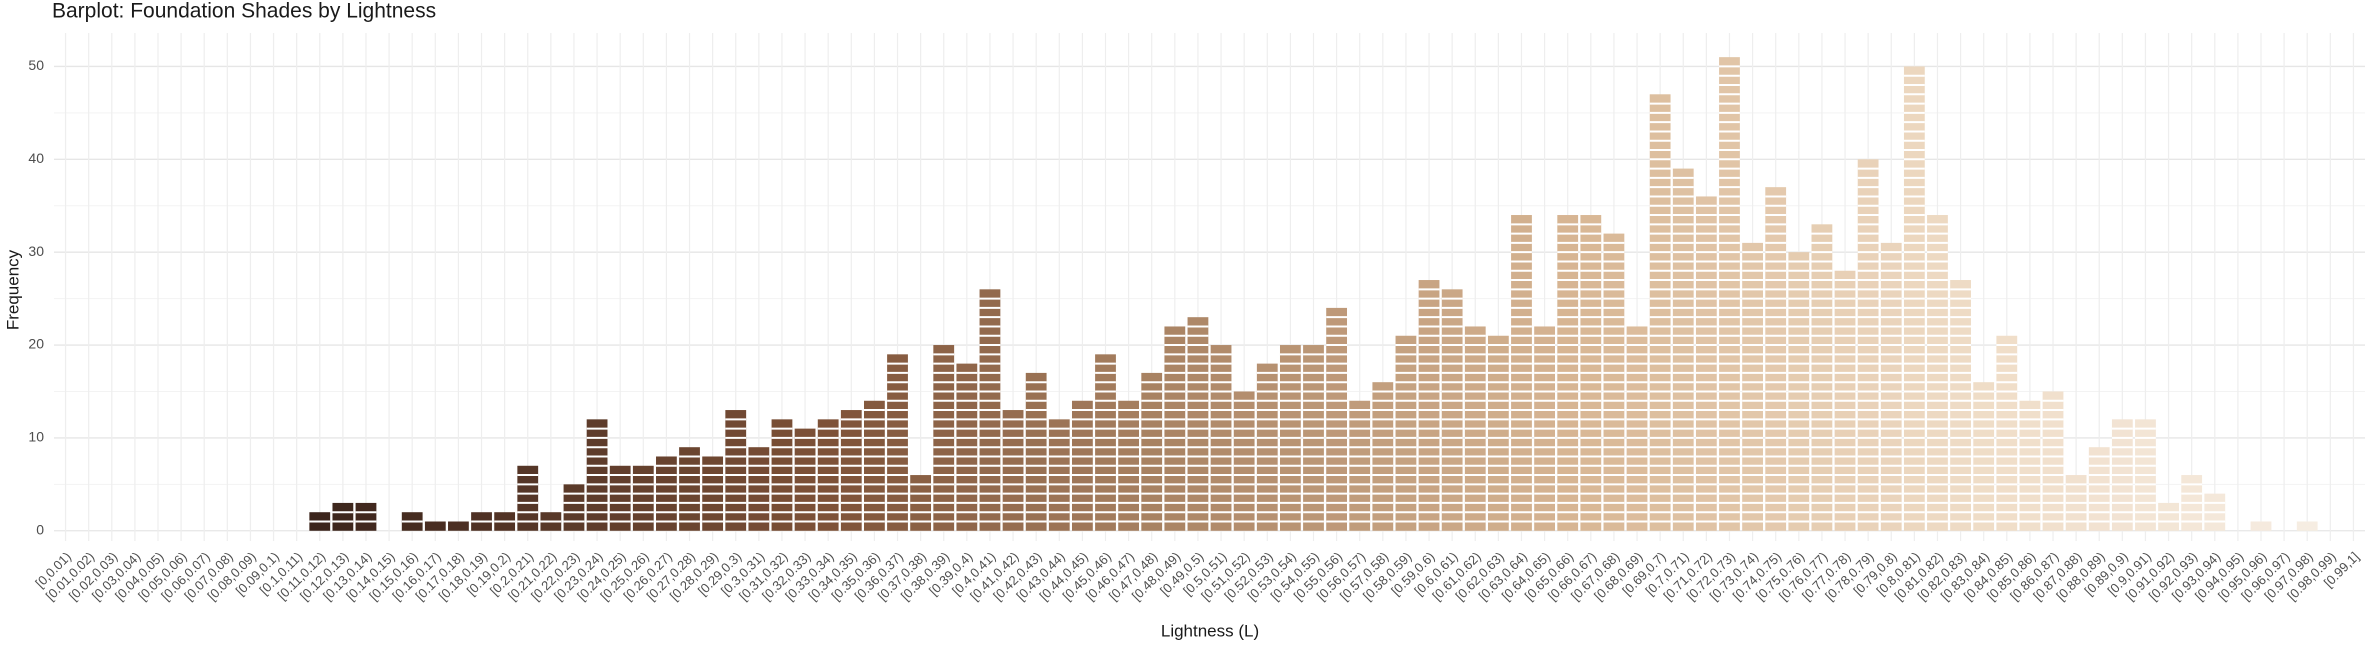 This screenshot has width=2372, height=648. Describe the element at coordinates (244, 11) in the screenshot. I see `chart-title: Barplot: Foundation Shades by Lightness` at that location.